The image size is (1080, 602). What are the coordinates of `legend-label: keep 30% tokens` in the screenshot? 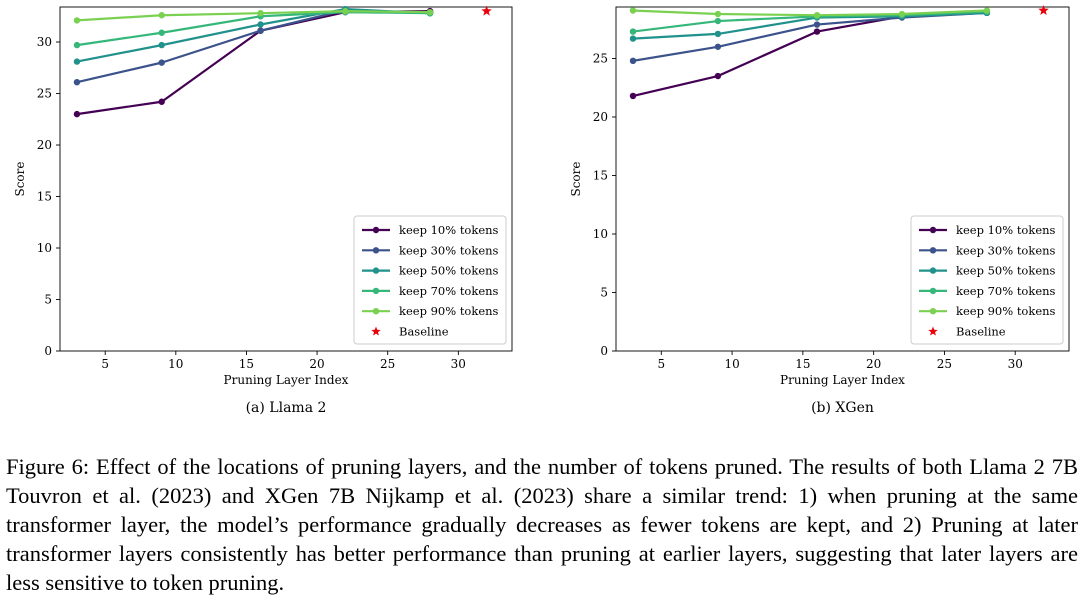 It's located at (1006, 250).